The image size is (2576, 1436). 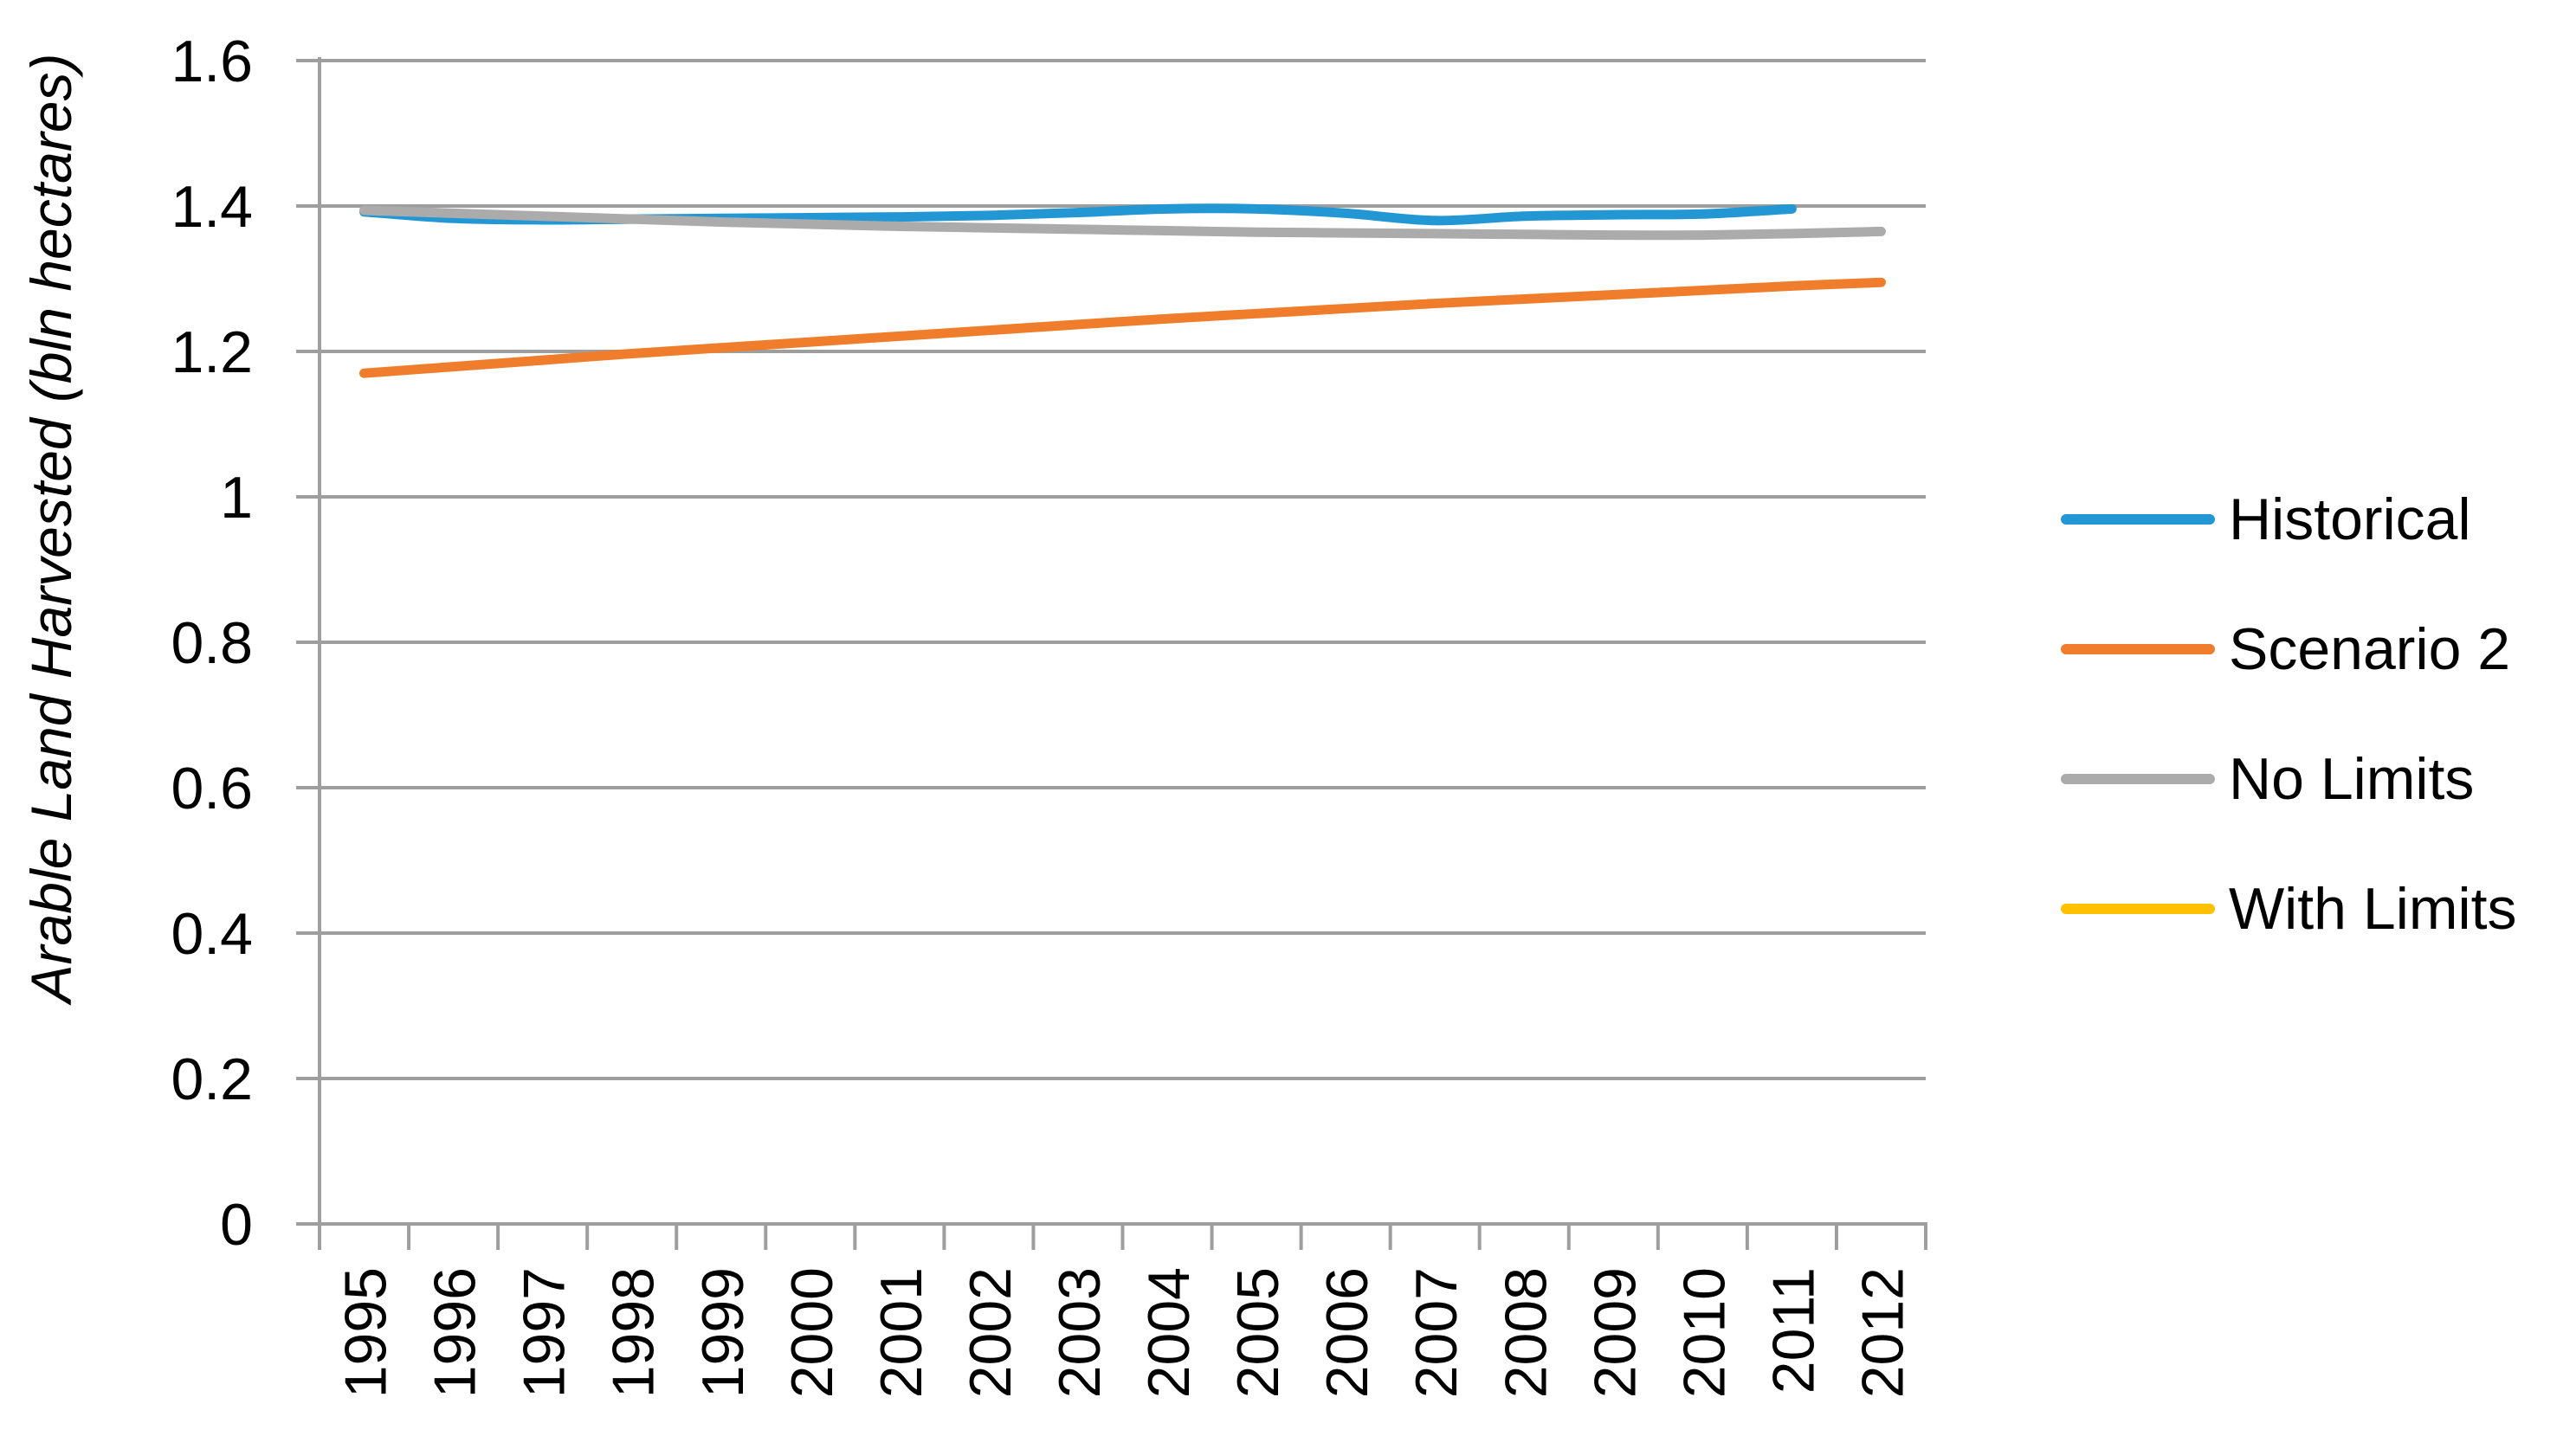 What do you see at coordinates (1436, 1332) in the screenshot?
I see `x-axis-tick-label: 2007` at bounding box center [1436, 1332].